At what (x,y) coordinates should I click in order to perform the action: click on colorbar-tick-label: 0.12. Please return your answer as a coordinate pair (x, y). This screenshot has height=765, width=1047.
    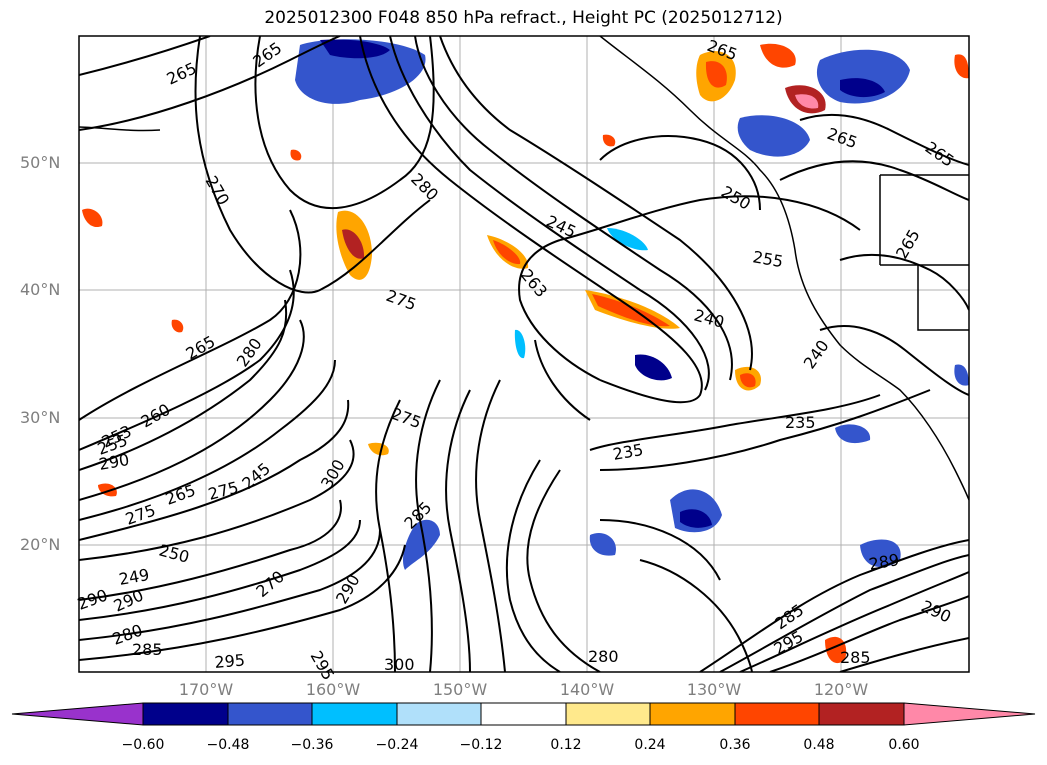
    Looking at the image, I should click on (566, 745).